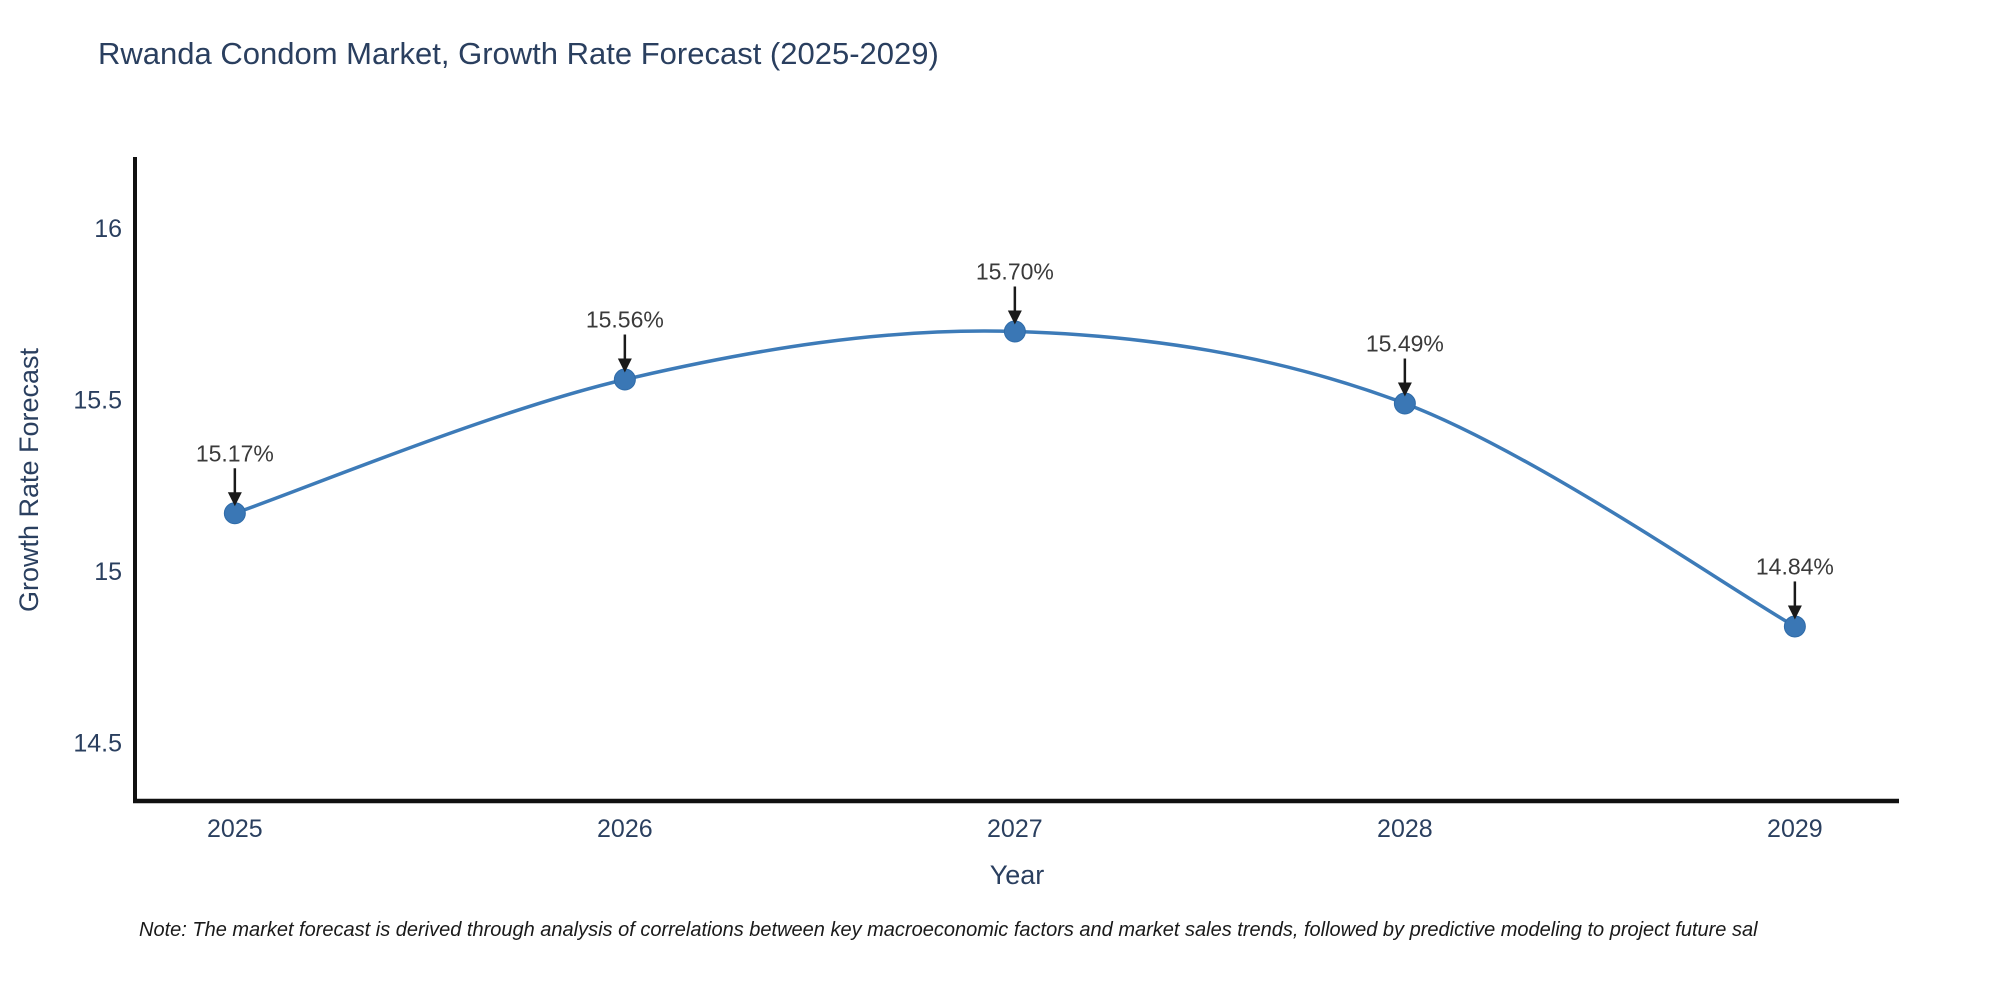 The image size is (2000, 1000). I want to click on point-value-label: 14.84%, so click(1795, 566).